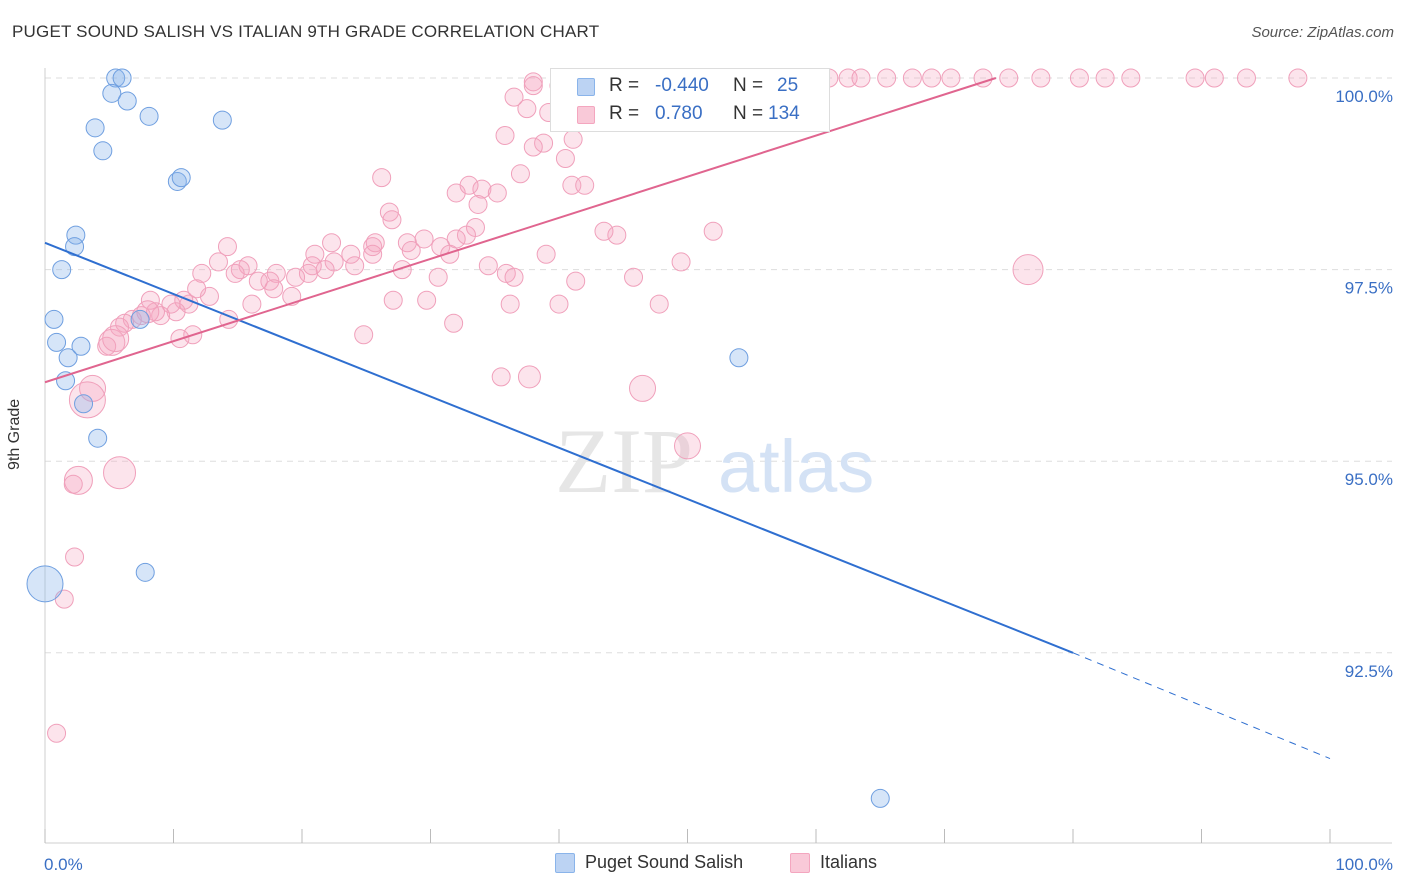  I want to click on source-label: Source: ZipAtlas.com, so click(1322, 32).